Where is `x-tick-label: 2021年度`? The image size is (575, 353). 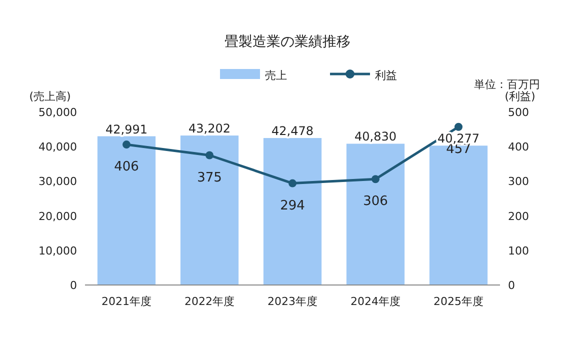
x-tick-label: 2021年度 is located at coordinates (127, 301).